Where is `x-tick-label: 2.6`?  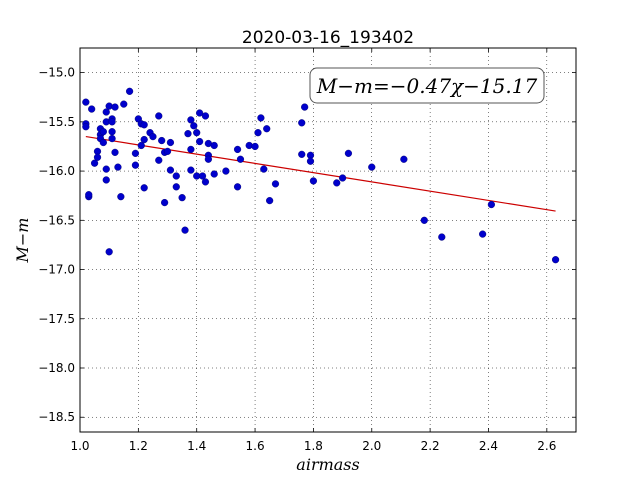
x-tick-label: 2.6 is located at coordinates (546, 446).